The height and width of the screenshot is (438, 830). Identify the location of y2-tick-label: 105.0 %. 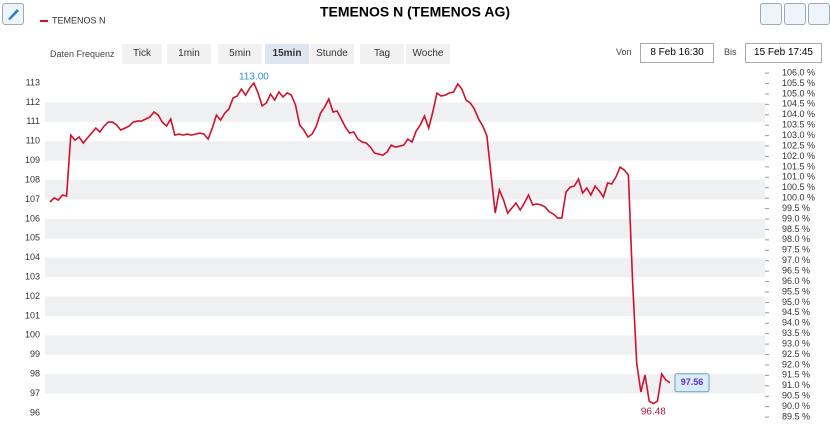
(798, 93).